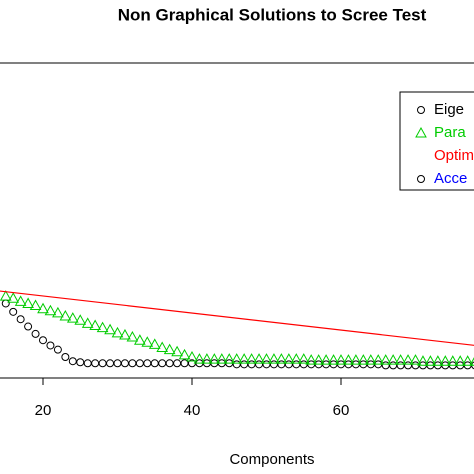 This screenshot has width=474, height=474. Describe the element at coordinates (341, 410) in the screenshot. I see `x-tick-label: 60` at that location.